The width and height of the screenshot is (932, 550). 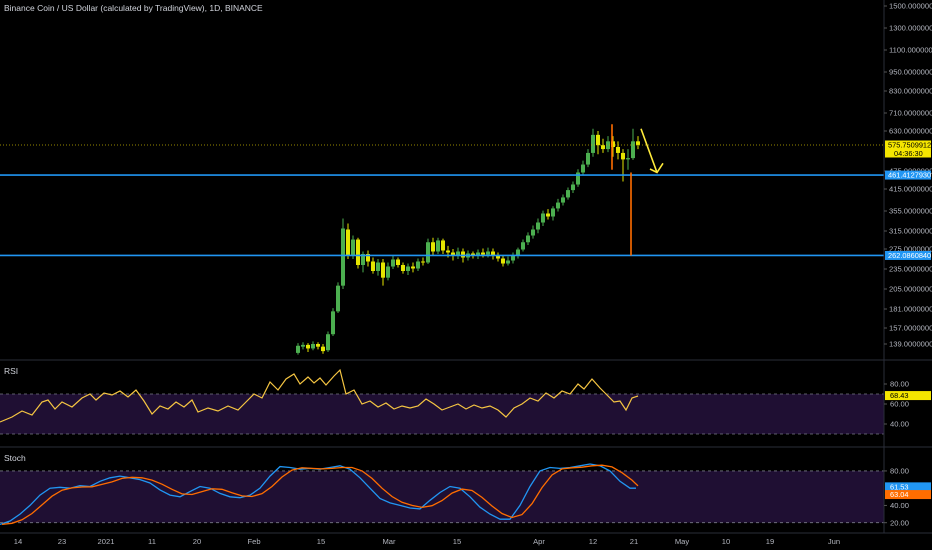 I want to click on time-axis-label: 11, so click(x=152, y=541).